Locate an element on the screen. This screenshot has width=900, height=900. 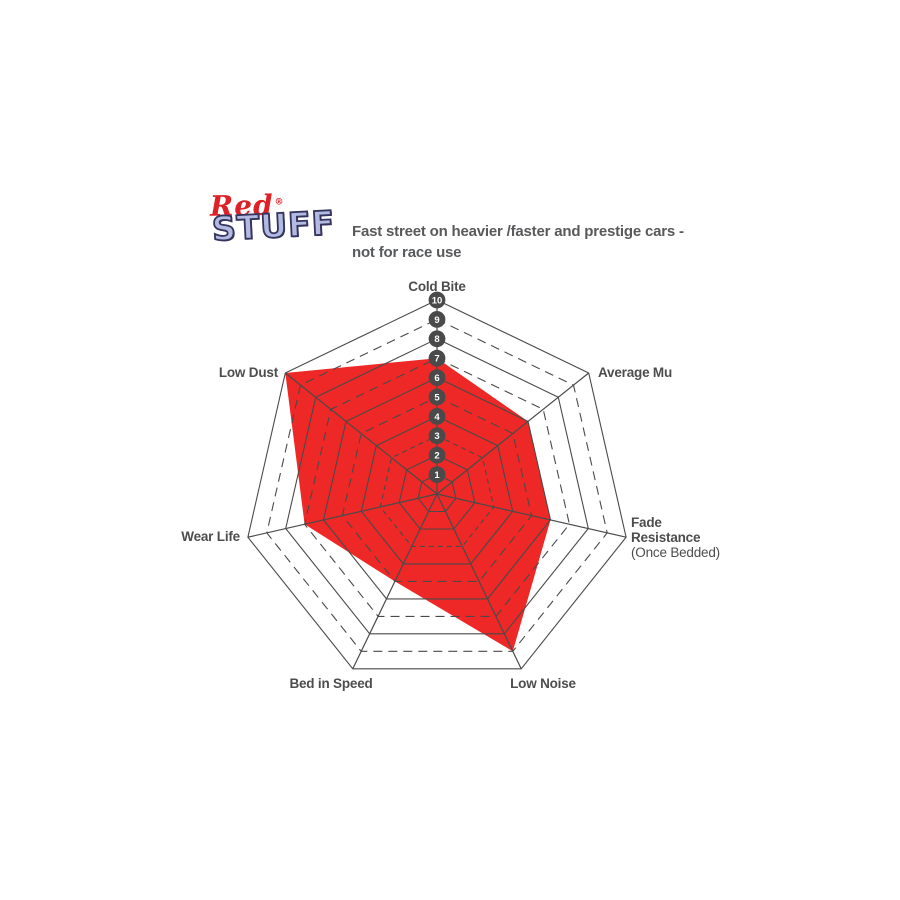
axis-label-3: Low Noise is located at coordinates (543, 683).